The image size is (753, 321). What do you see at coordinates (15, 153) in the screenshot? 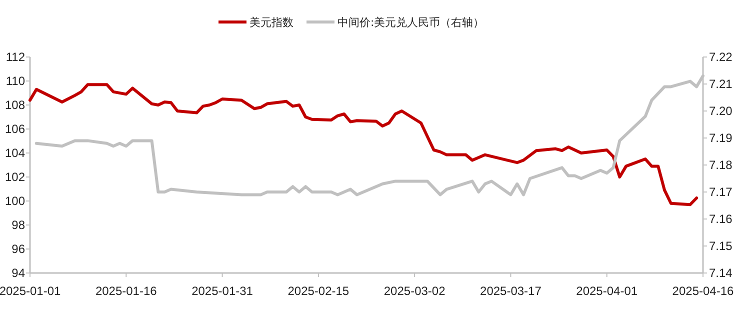
I see `y-tick-label: 104` at bounding box center [15, 153].